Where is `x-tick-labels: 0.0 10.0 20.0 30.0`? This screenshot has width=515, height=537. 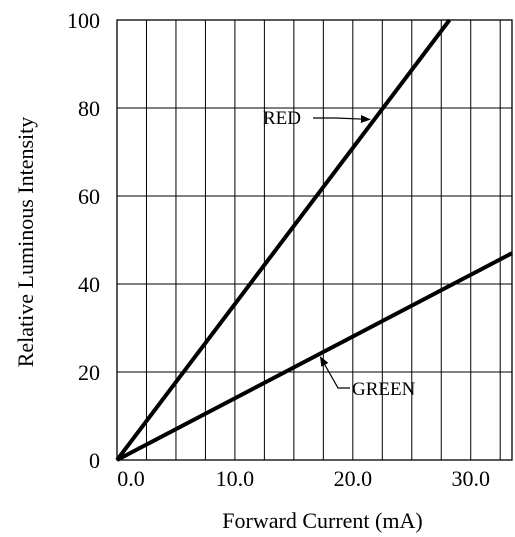 x-tick-labels: 0.0 10.0 20.0 30.0 is located at coordinates (303, 478).